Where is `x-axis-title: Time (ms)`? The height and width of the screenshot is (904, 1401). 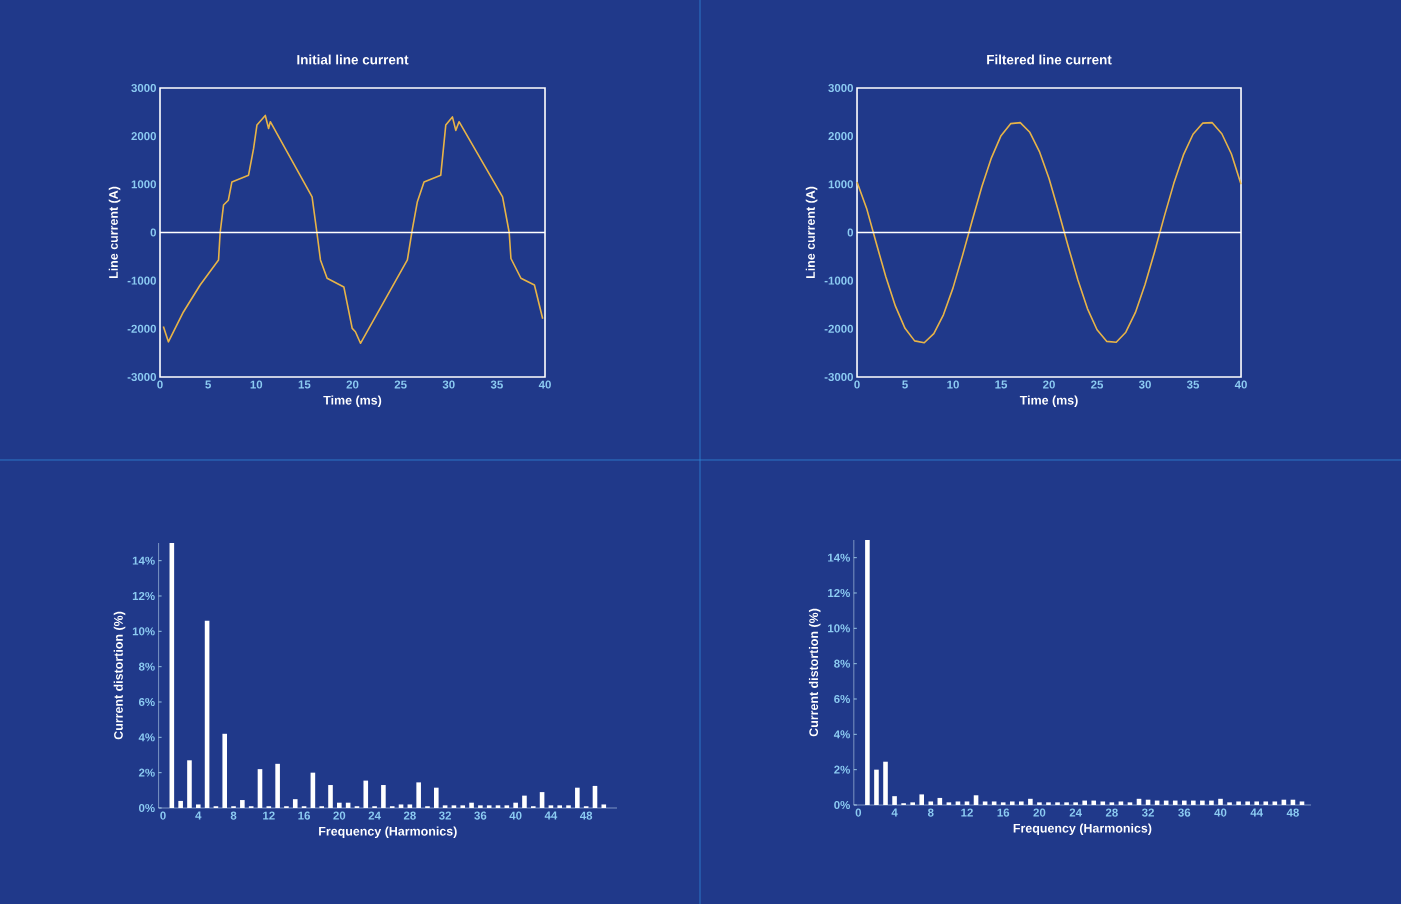
x-axis-title: Time (ms) is located at coordinates (352, 401).